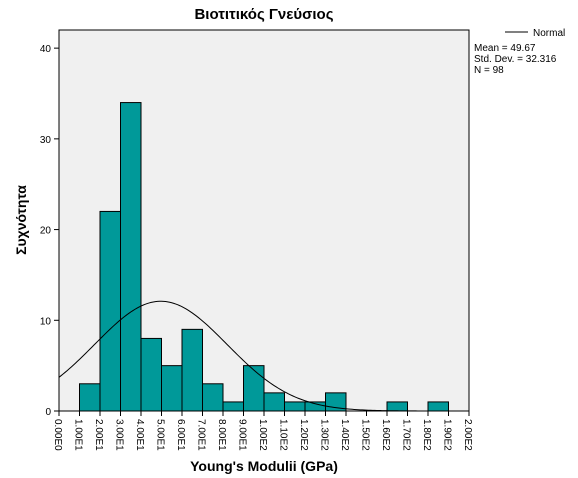  What do you see at coordinates (201, 435) in the screenshot?
I see `x-tick-label: 7.00E1` at bounding box center [201, 435].